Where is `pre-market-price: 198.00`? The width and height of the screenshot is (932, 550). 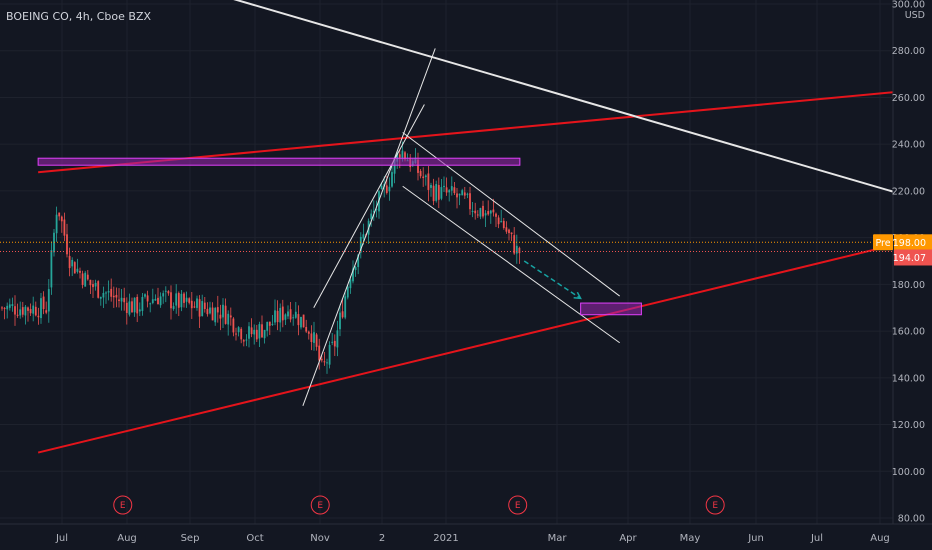
pre-market-price: 198.00 is located at coordinates (909, 243).